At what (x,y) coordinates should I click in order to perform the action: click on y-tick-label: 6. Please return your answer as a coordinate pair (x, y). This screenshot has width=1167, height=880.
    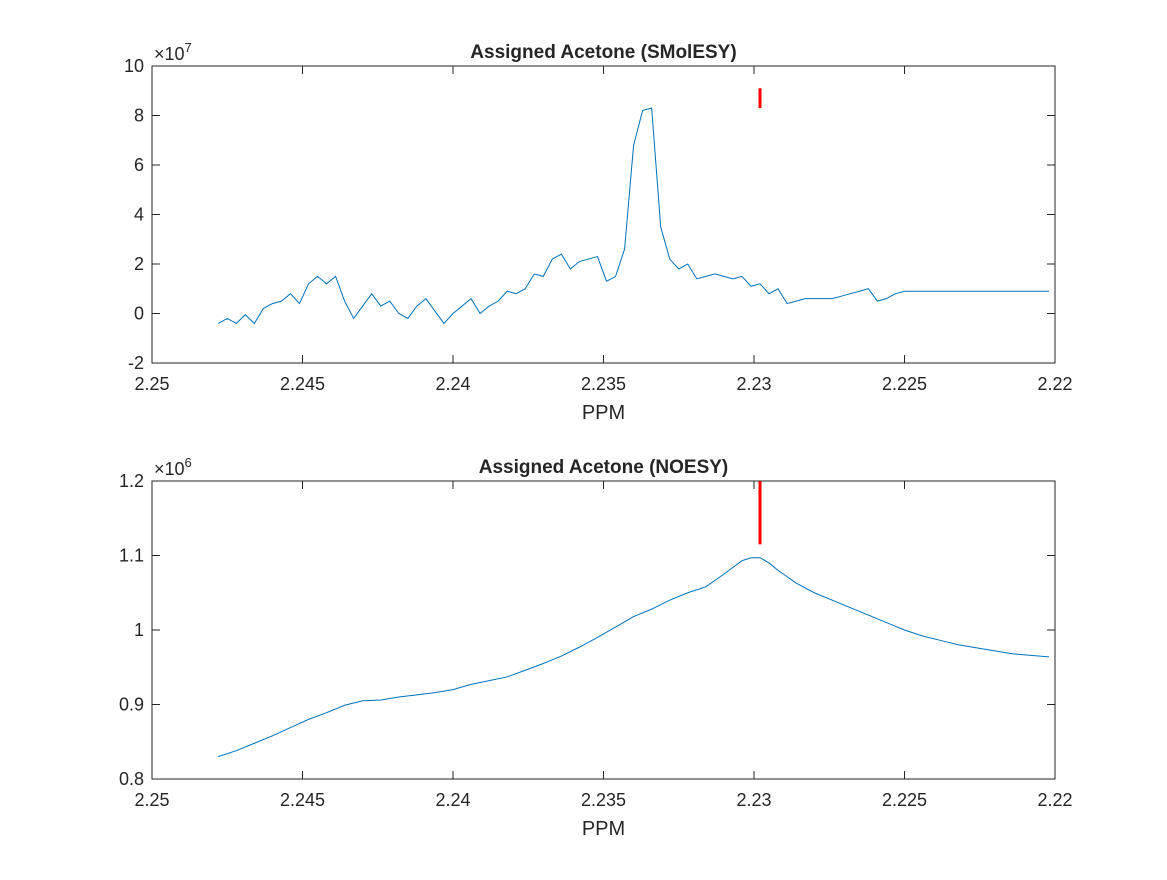
    Looking at the image, I should click on (139, 165).